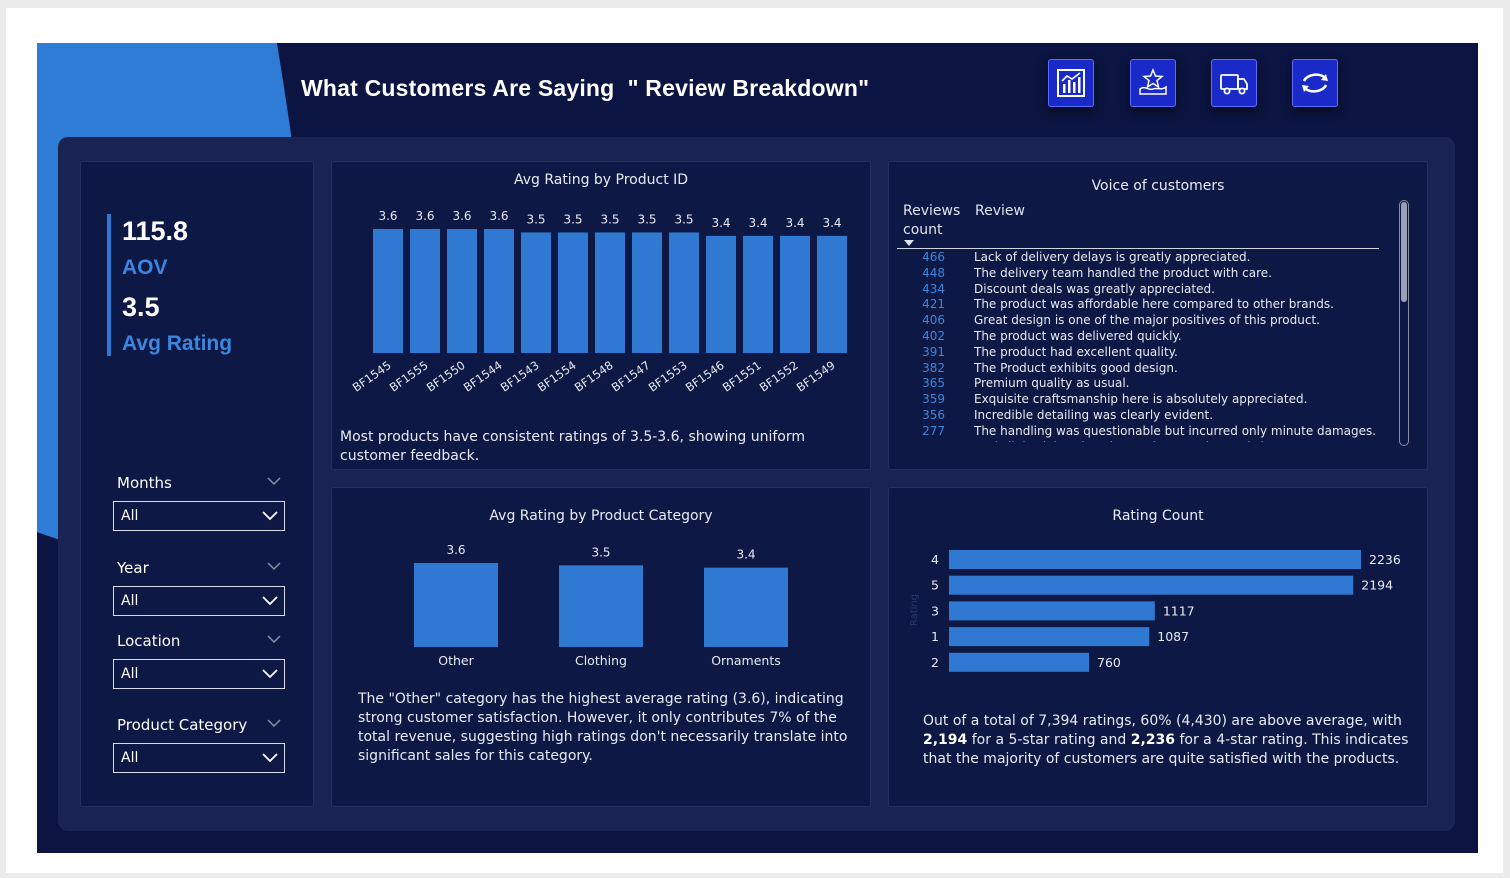 This screenshot has width=1510, height=878. Describe the element at coordinates (199, 516) in the screenshot. I see `slicer-months-dropdown: All` at that location.